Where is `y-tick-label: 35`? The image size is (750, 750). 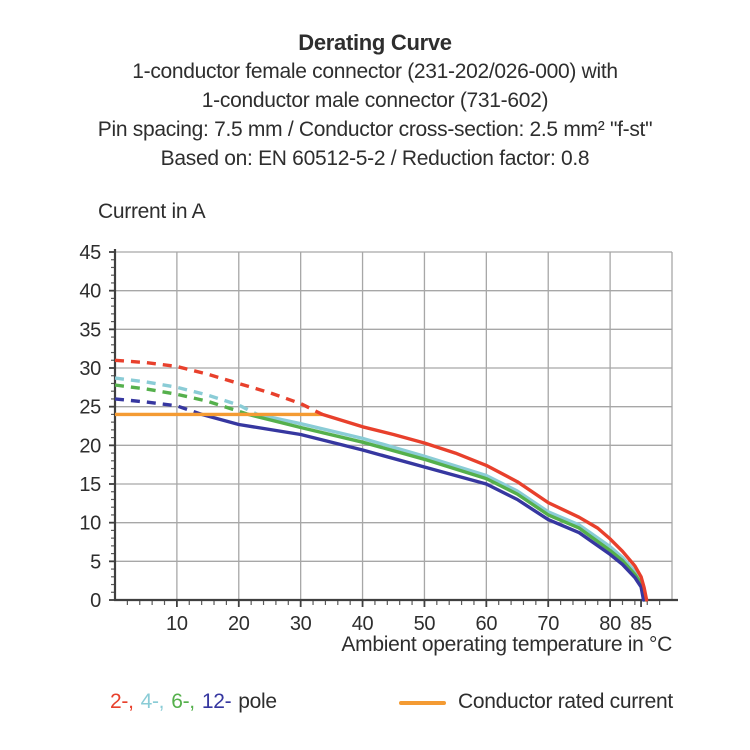
y-tick-label: 35 is located at coordinates (90, 330).